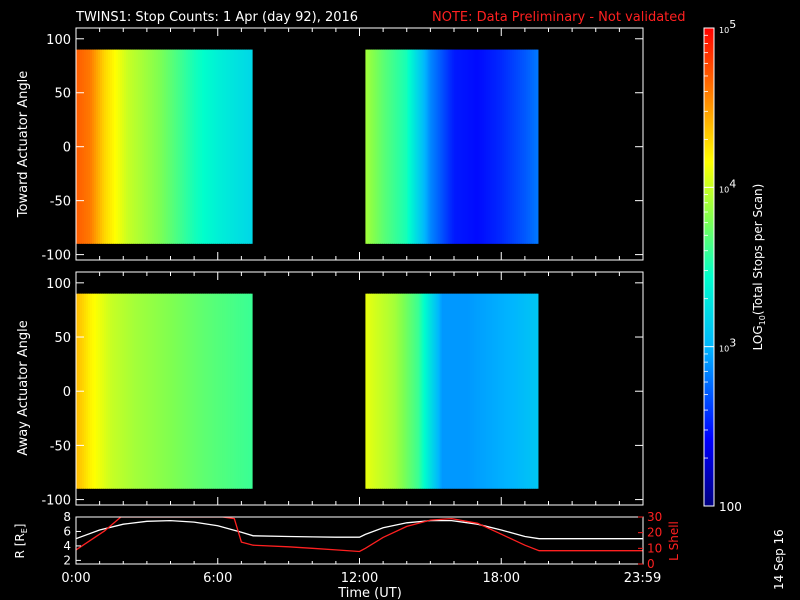  Describe the element at coordinates (58, 284) in the screenshot. I see `away-y-tick-label: 100` at that location.